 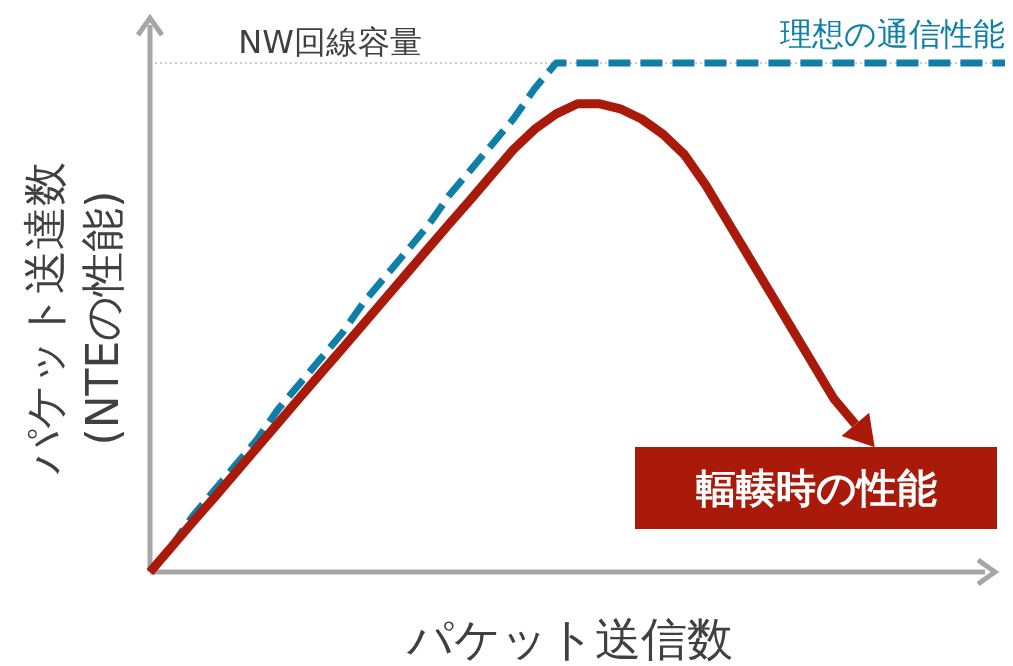 I want to click on x-axis-title: パケット送信数, so click(x=569, y=639).